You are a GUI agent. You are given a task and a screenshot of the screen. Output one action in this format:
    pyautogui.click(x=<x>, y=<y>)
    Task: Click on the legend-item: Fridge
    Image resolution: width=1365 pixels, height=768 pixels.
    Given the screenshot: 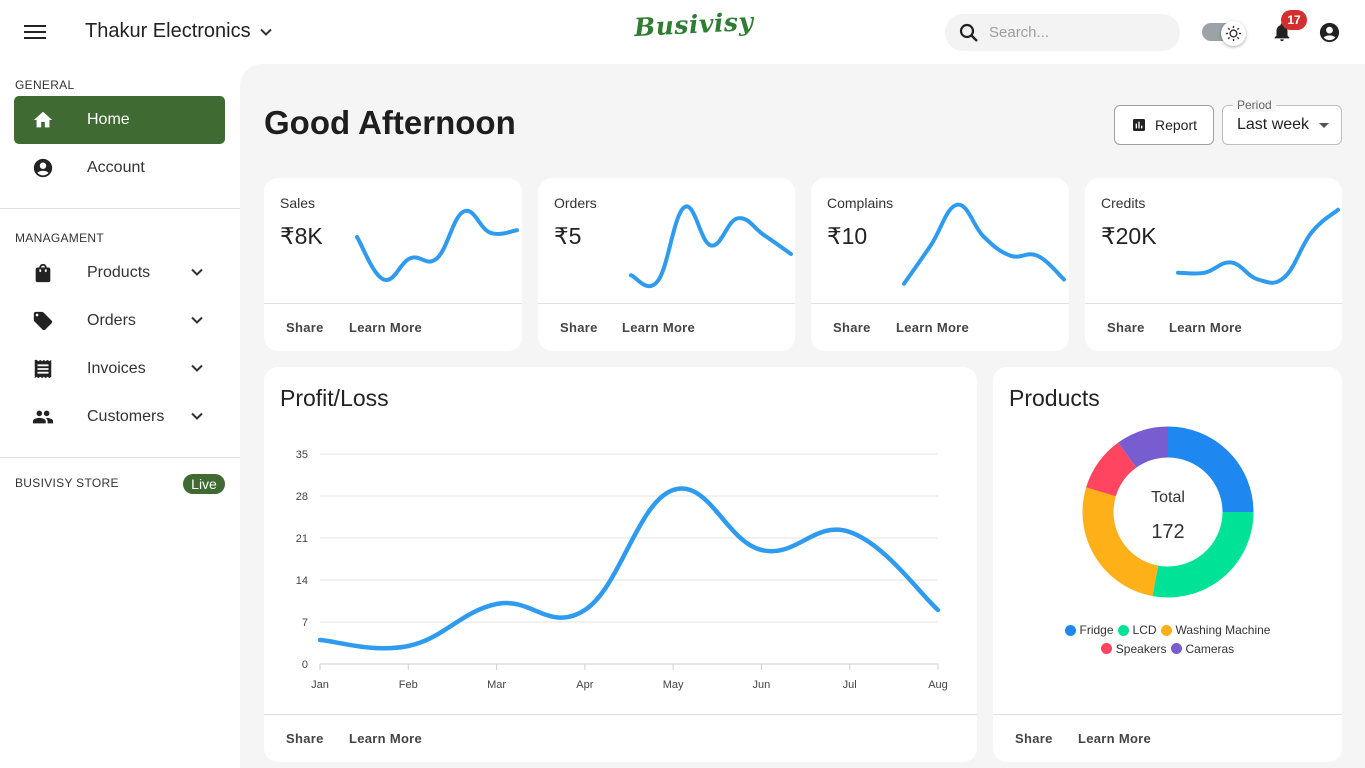 What is the action you would take?
    pyautogui.click(x=1089, y=630)
    